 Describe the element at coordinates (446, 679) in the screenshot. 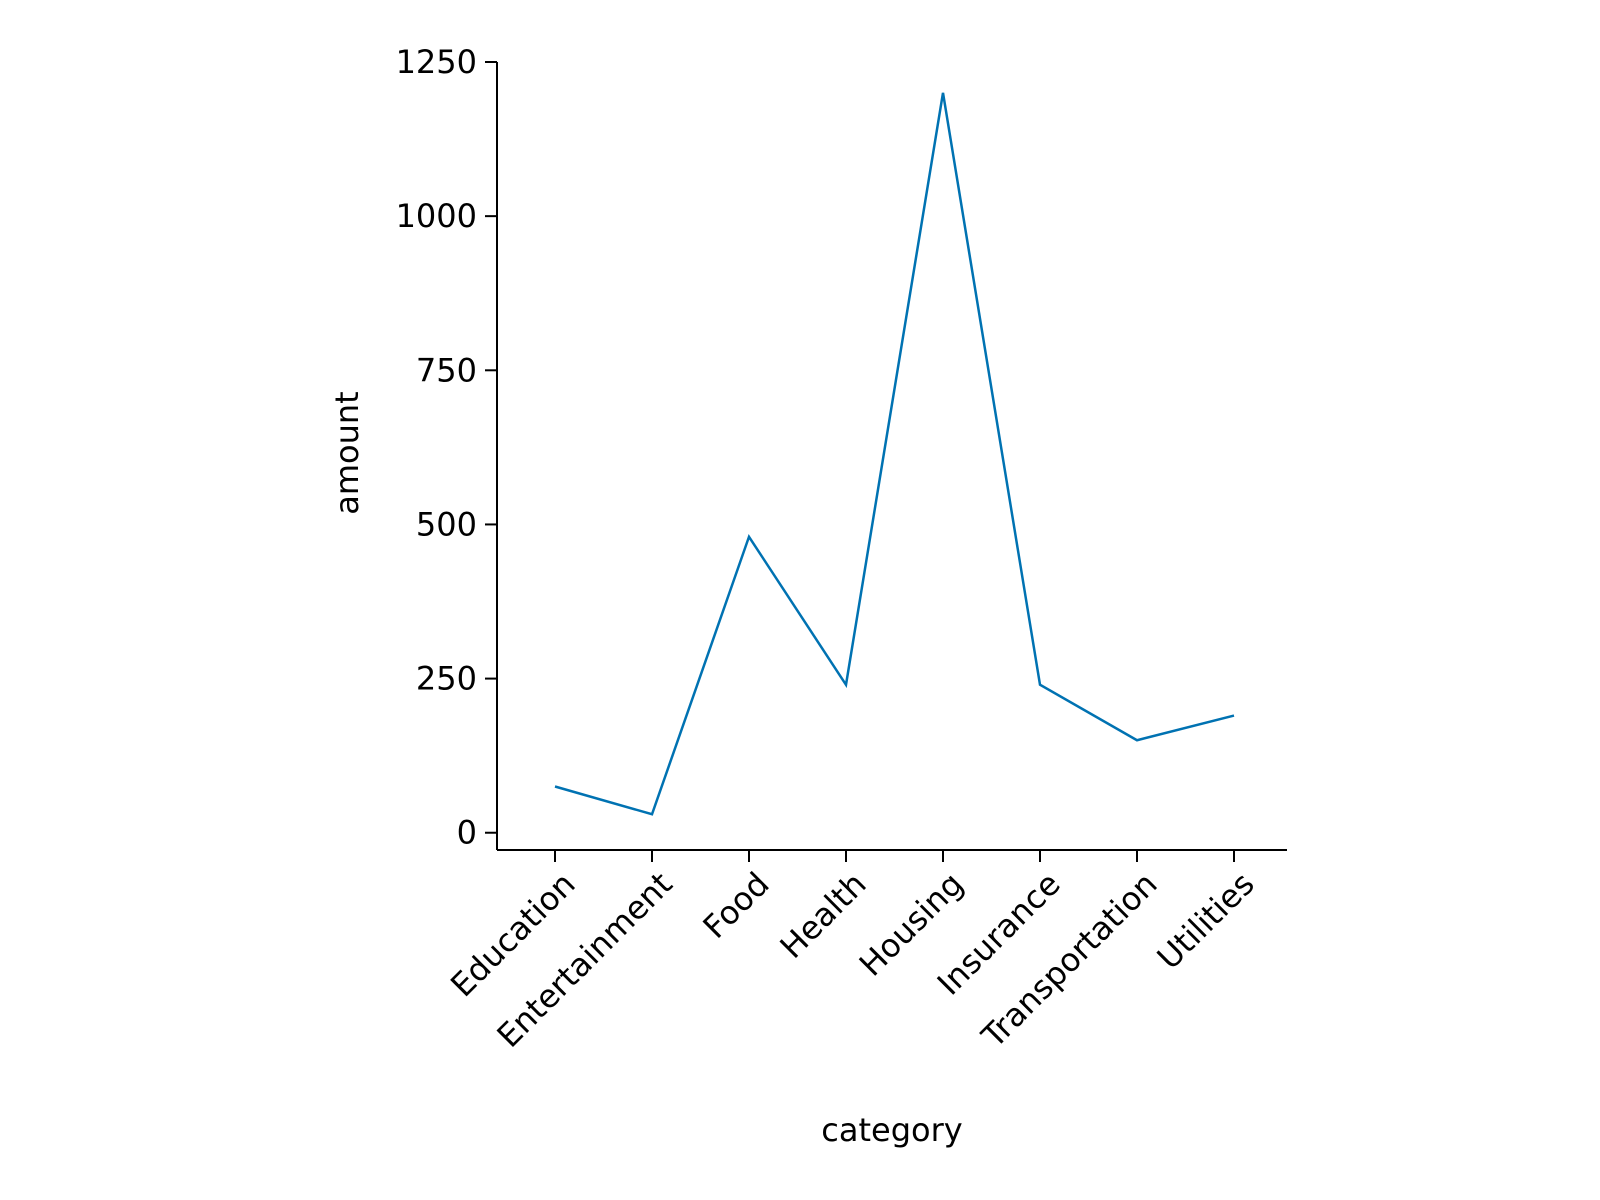

I see `y-tick-label: 250` at that location.